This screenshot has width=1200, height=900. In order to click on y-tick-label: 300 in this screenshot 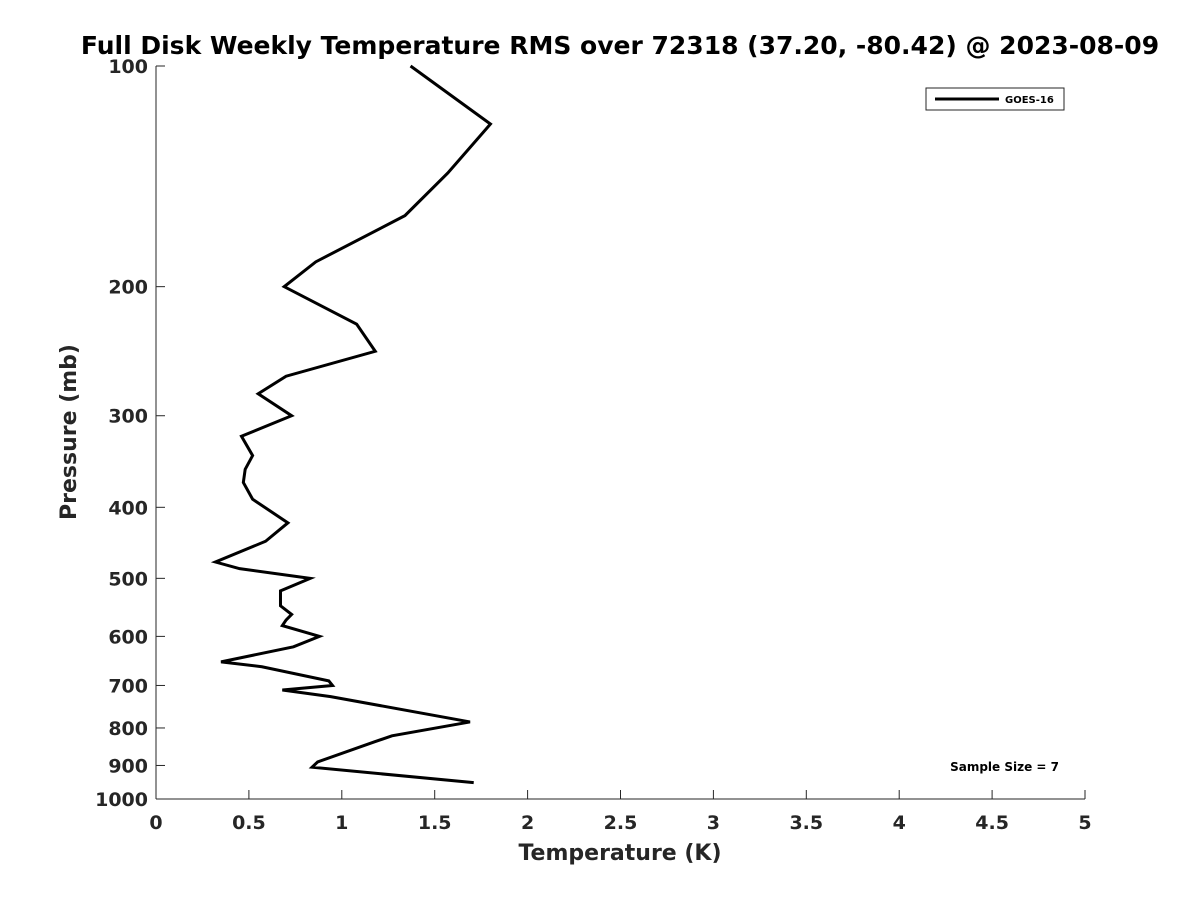, I will do `click(128, 417)`.